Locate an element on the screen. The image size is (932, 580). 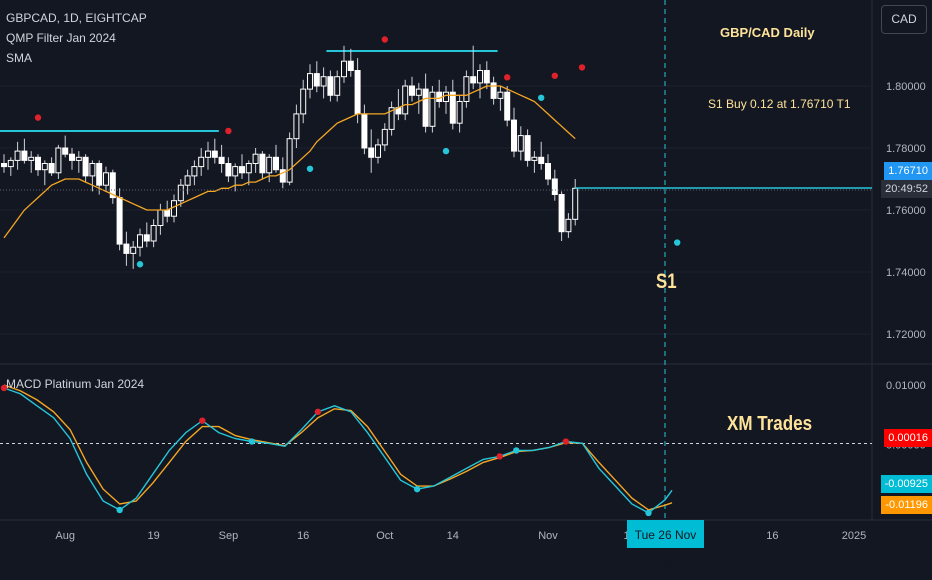
symbol-legend: GBPCAD, 1D, EIGHTCAP is located at coordinates (76, 18).